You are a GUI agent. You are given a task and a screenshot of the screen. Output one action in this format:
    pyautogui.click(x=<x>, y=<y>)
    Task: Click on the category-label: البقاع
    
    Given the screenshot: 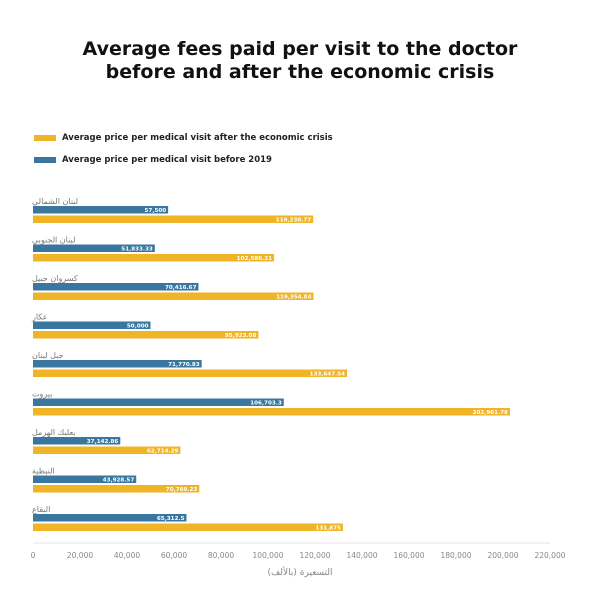 What is the action you would take?
    pyautogui.click(x=41, y=509)
    